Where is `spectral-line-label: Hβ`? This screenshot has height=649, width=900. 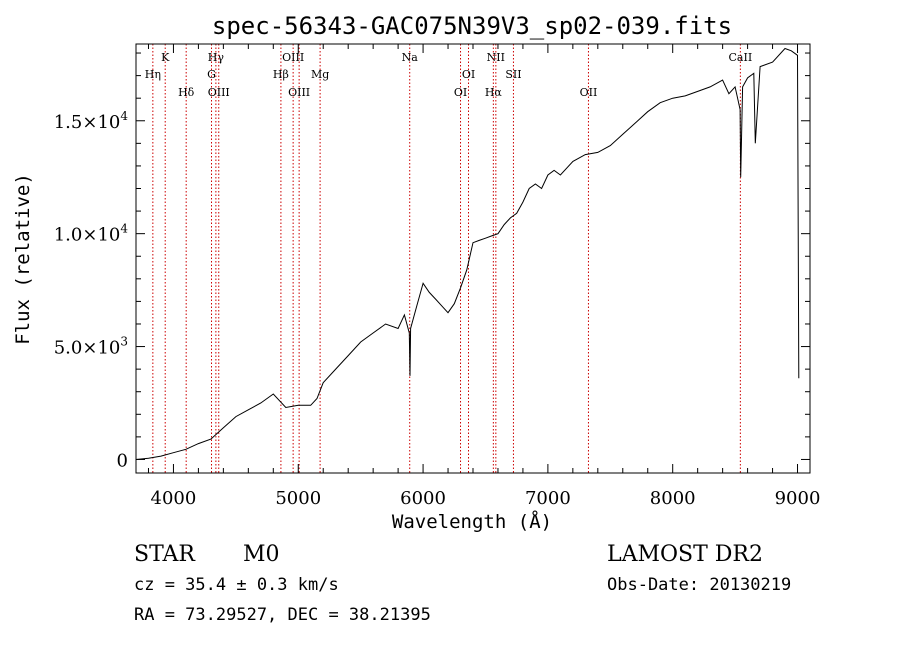
spectral-line-label: Hβ is located at coordinates (281, 74).